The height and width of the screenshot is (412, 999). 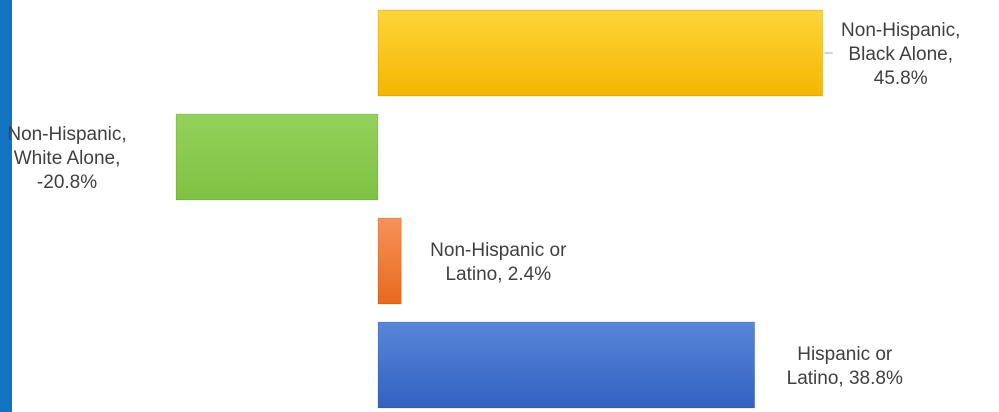 What do you see at coordinates (900, 54) in the screenshot?
I see `data-label-non-hispanic-black-alone: Non-Hispanic, Black Alone, 45.8%` at bounding box center [900, 54].